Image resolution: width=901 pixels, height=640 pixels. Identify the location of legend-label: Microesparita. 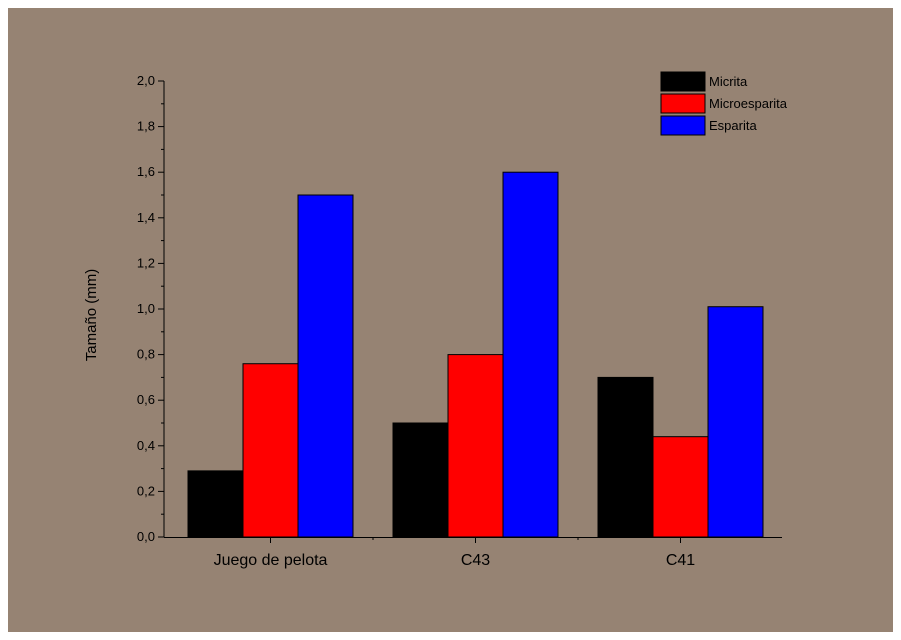
(748, 103).